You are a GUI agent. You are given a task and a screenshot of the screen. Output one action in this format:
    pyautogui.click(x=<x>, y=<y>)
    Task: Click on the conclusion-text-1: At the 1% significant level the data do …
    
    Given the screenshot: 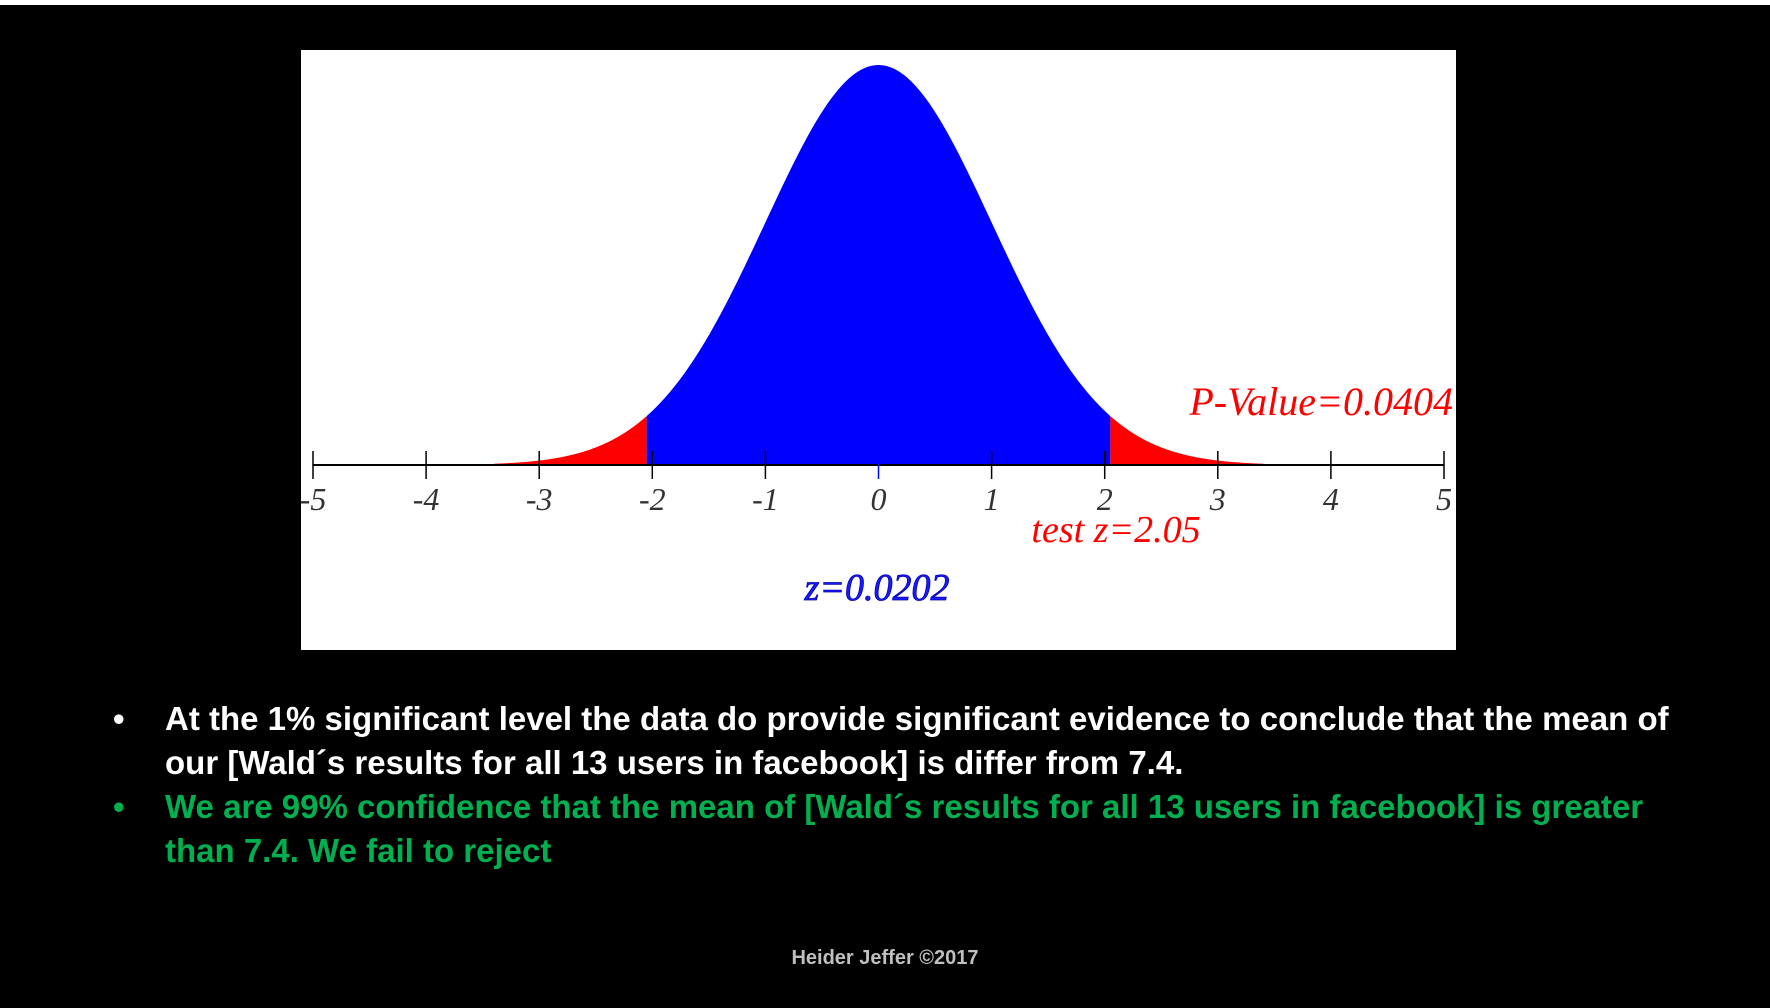 What is the action you would take?
    pyautogui.click(x=917, y=740)
    